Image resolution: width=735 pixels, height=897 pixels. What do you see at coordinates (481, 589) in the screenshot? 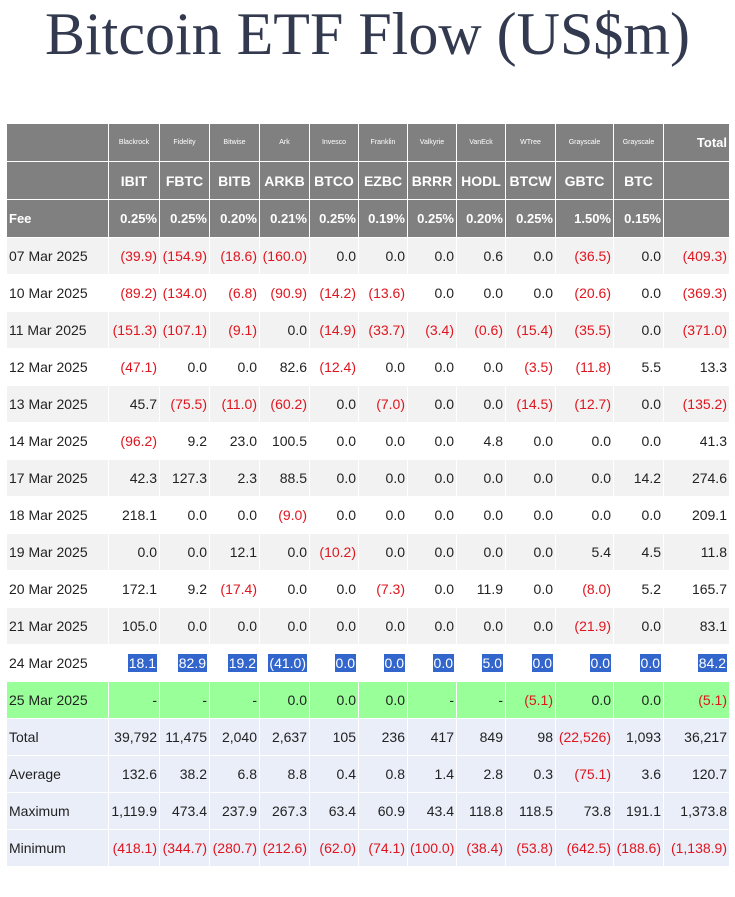
I see `flow-value: 11.9` at bounding box center [481, 589].